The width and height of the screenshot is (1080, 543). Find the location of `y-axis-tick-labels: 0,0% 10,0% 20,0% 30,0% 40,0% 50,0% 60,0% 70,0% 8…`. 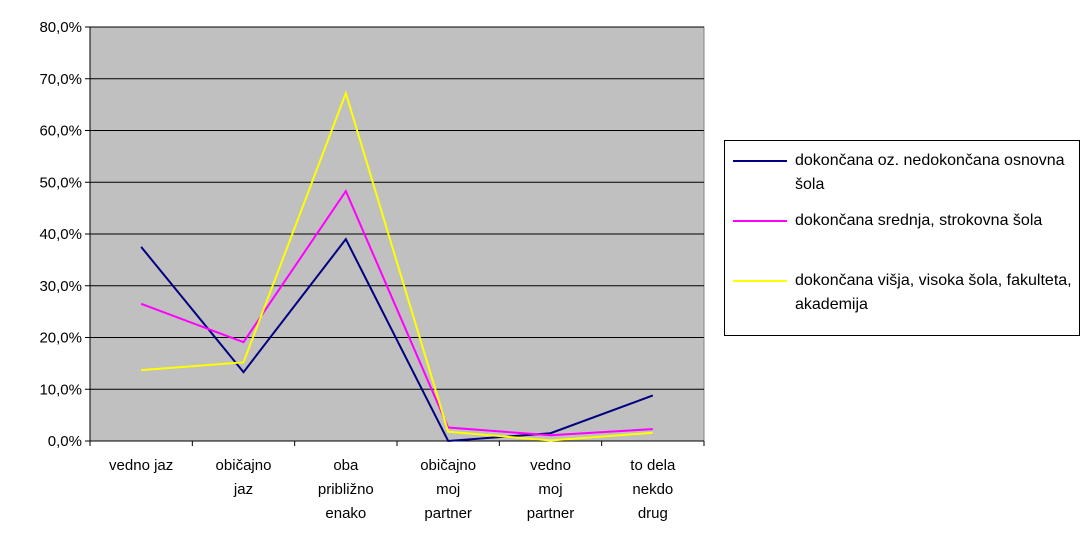

y-axis-tick-labels: 0,0% 10,0% 20,0% 30,0% 40,0% 50,0% 60,0% 70,0% 8… is located at coordinates (60, 234).